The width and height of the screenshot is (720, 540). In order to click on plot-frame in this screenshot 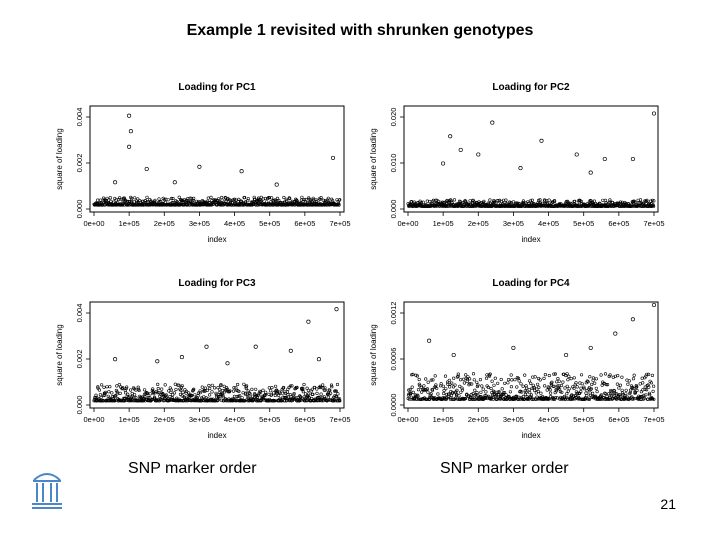, I will do `click(531, 355)`.